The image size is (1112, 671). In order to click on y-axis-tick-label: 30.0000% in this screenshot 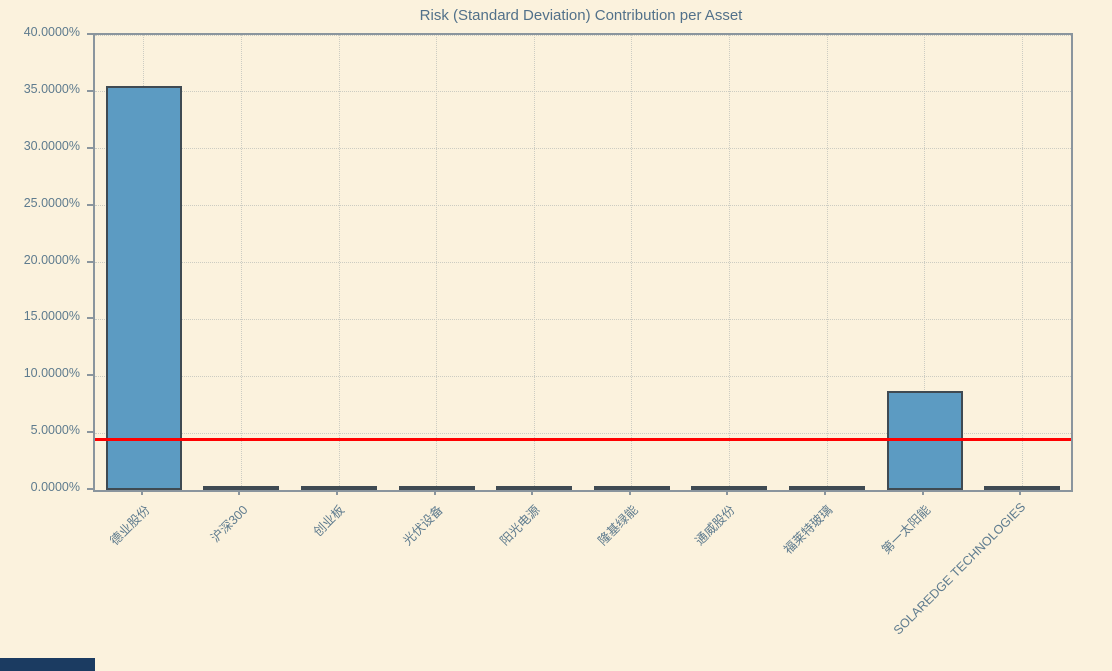, I will do `click(51, 145)`.